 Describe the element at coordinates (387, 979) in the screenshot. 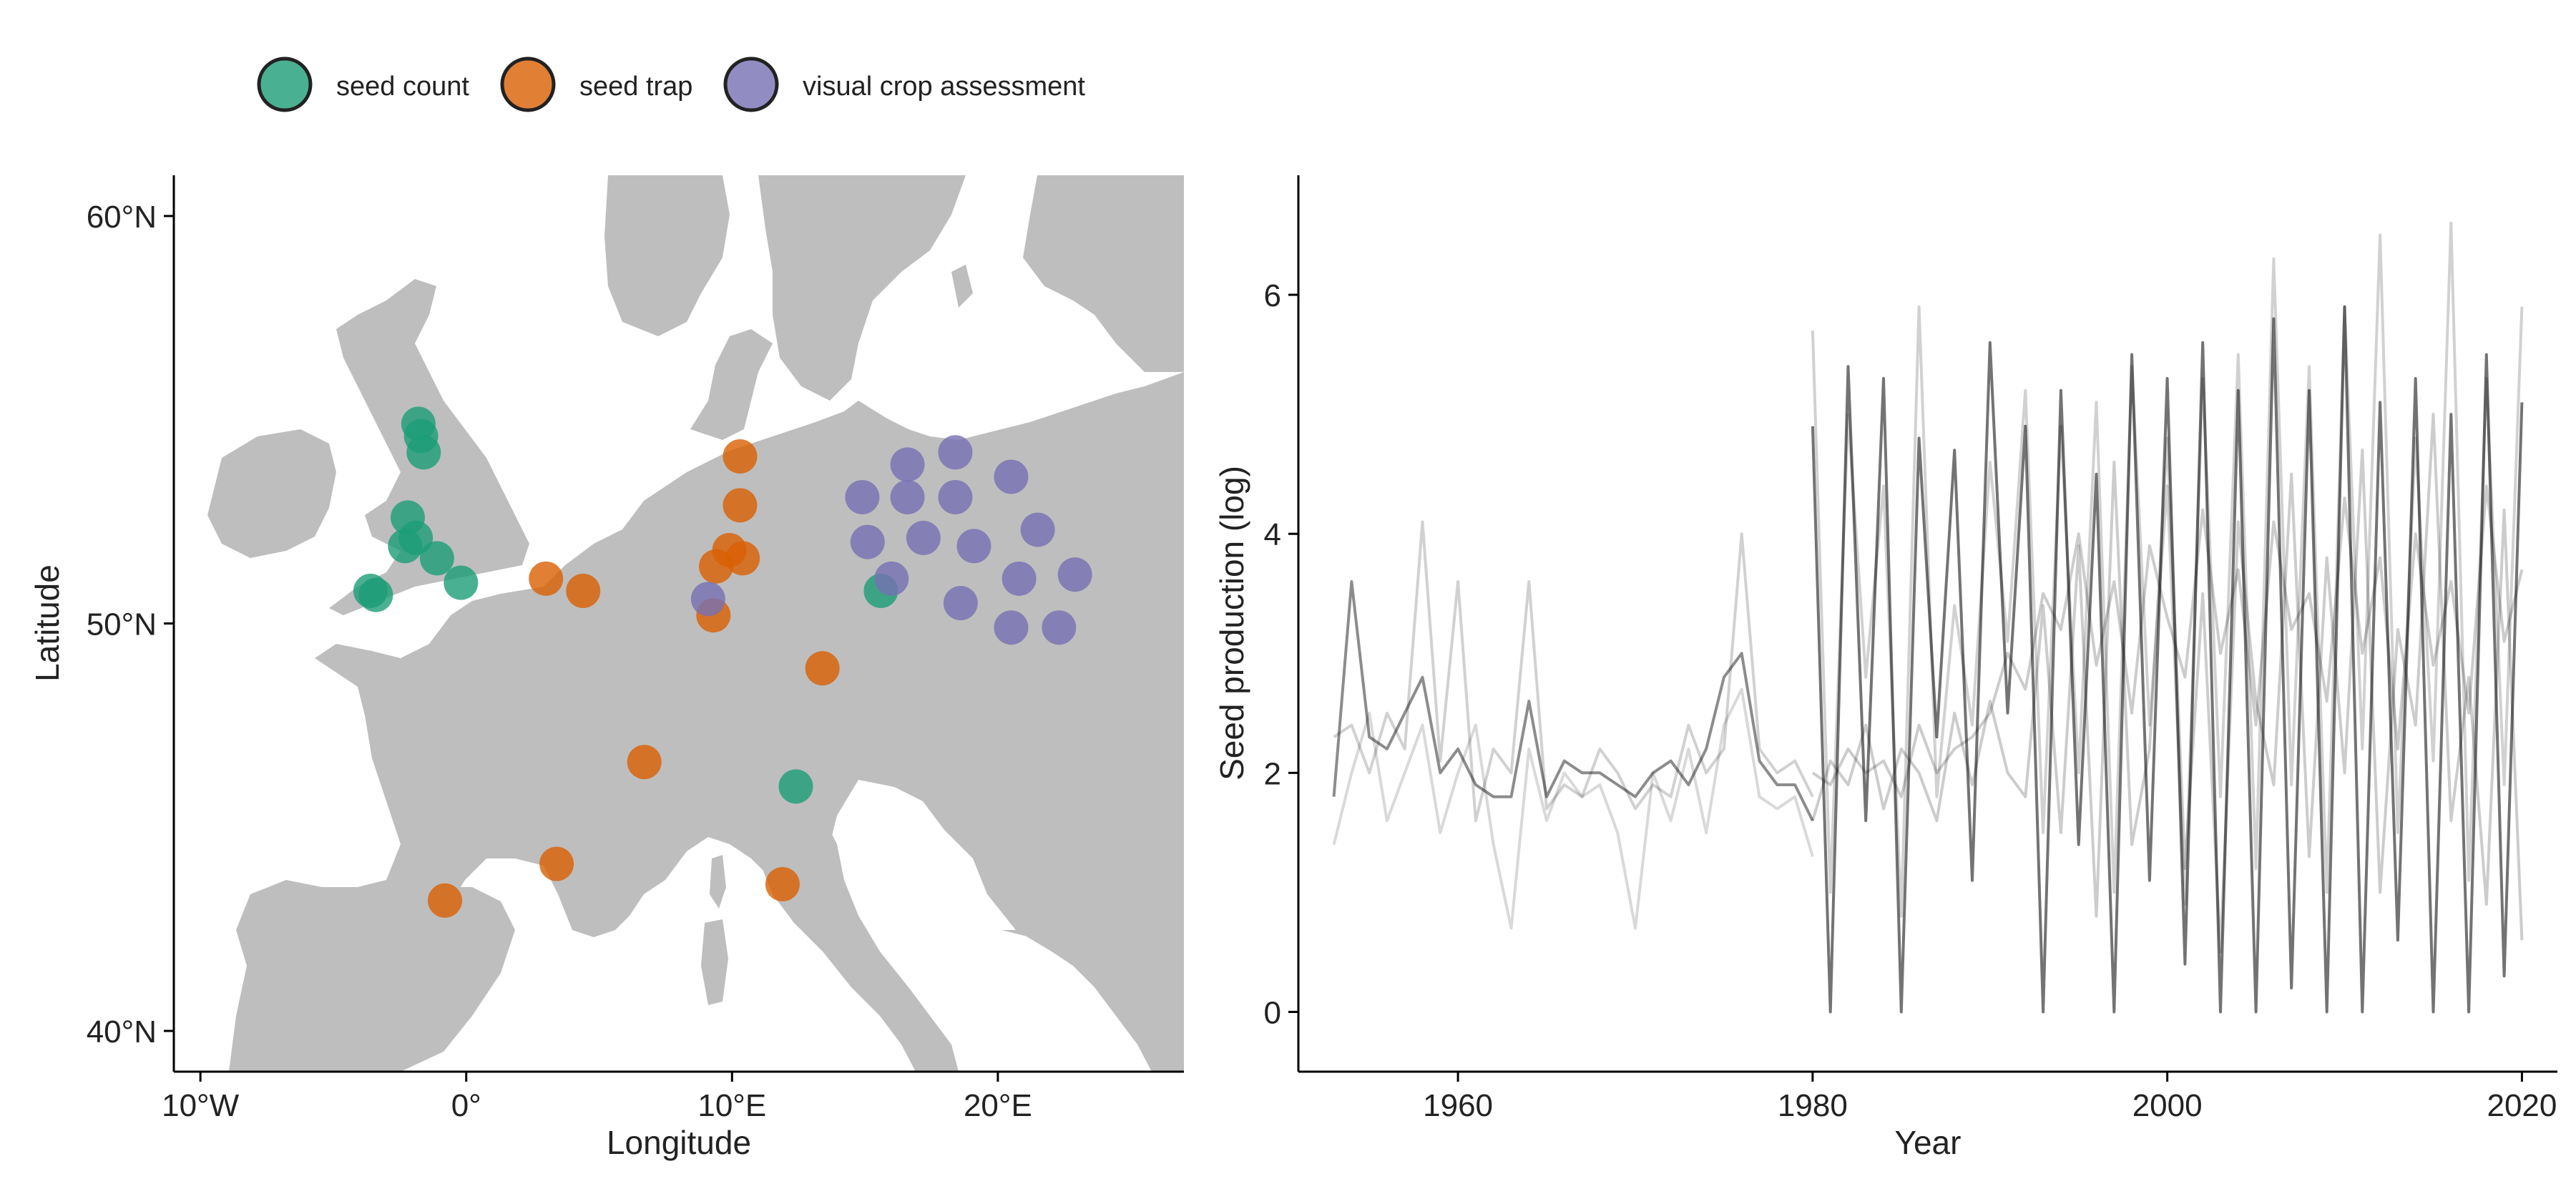

I see `iberia-land` at that location.